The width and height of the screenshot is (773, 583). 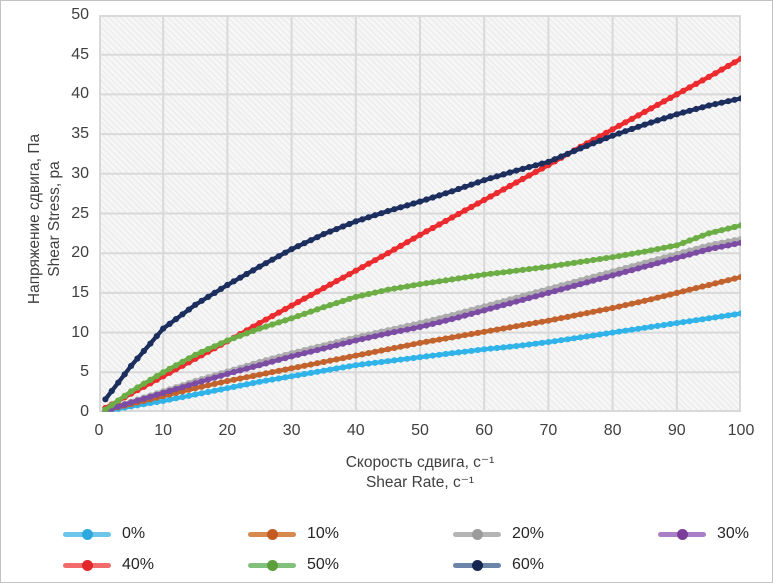 What do you see at coordinates (612, 430) in the screenshot?
I see `x-tick-label: 80` at bounding box center [612, 430].